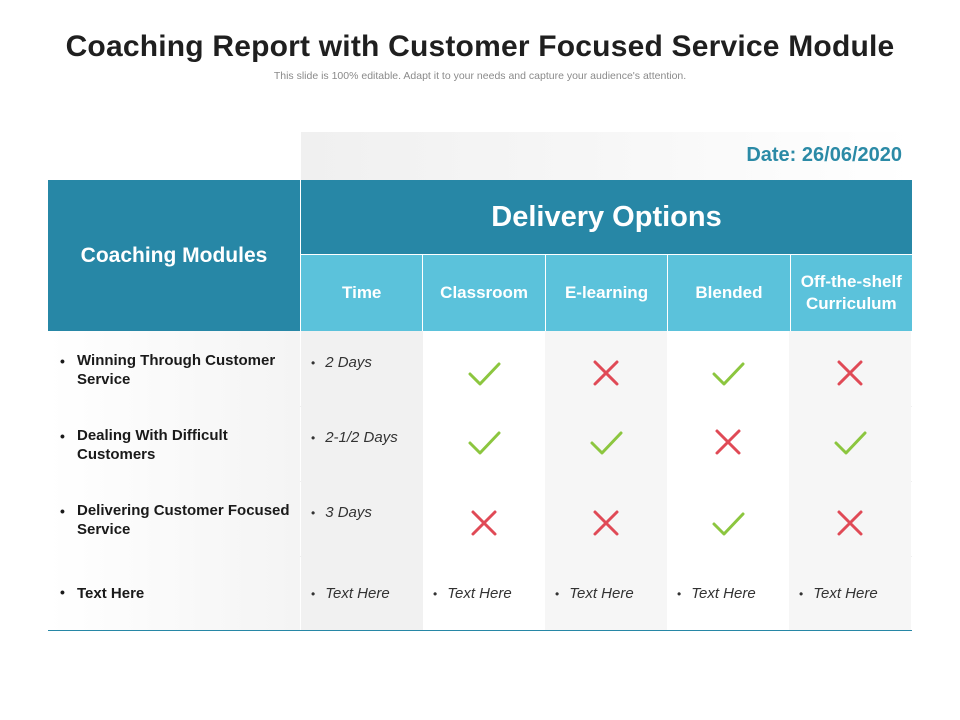 The height and width of the screenshot is (720, 960). I want to click on module-cell: • Delivering Customer Focused Service, so click(174, 518).